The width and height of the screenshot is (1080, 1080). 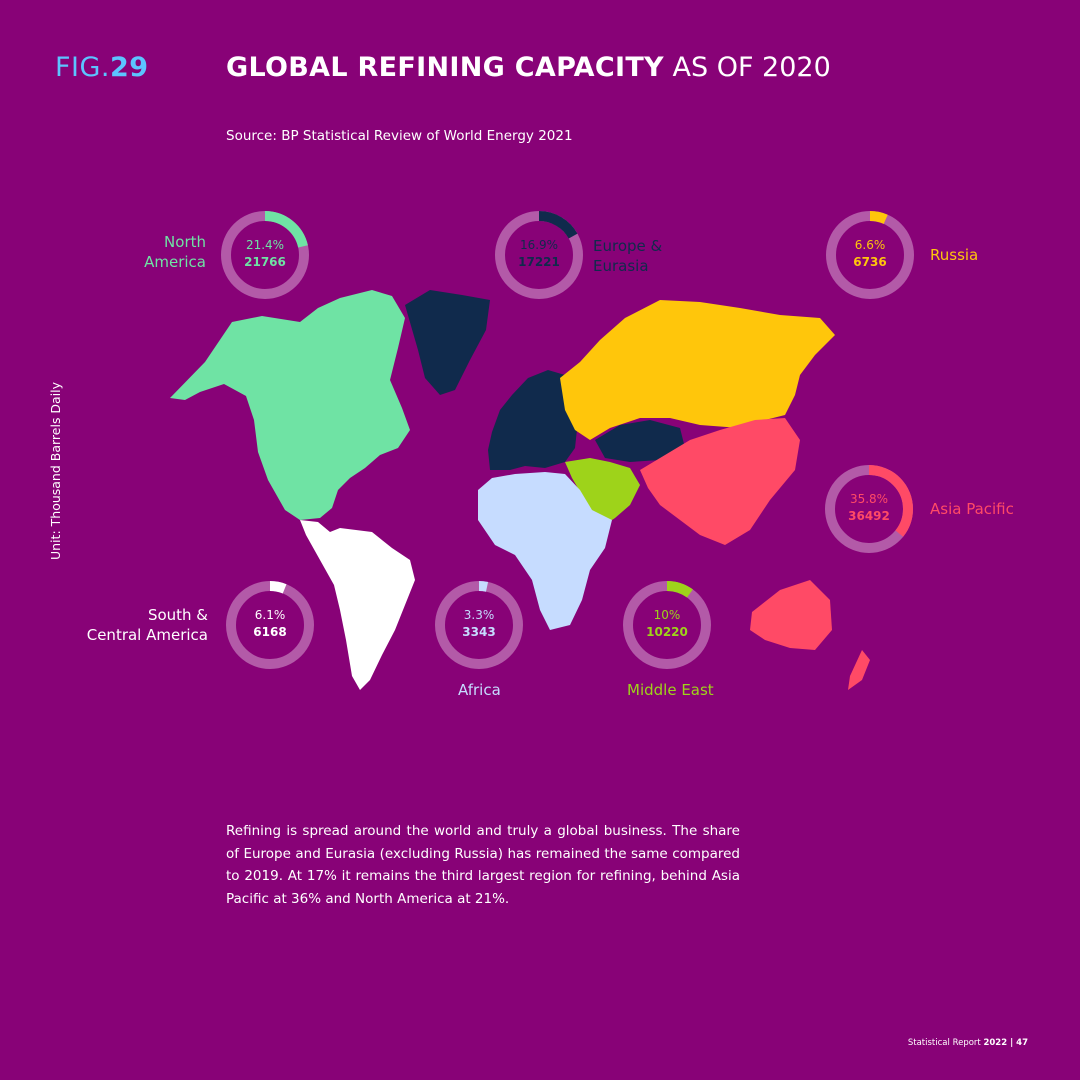 I want to click on label-middle-east: Middle East, so click(x=670, y=690).